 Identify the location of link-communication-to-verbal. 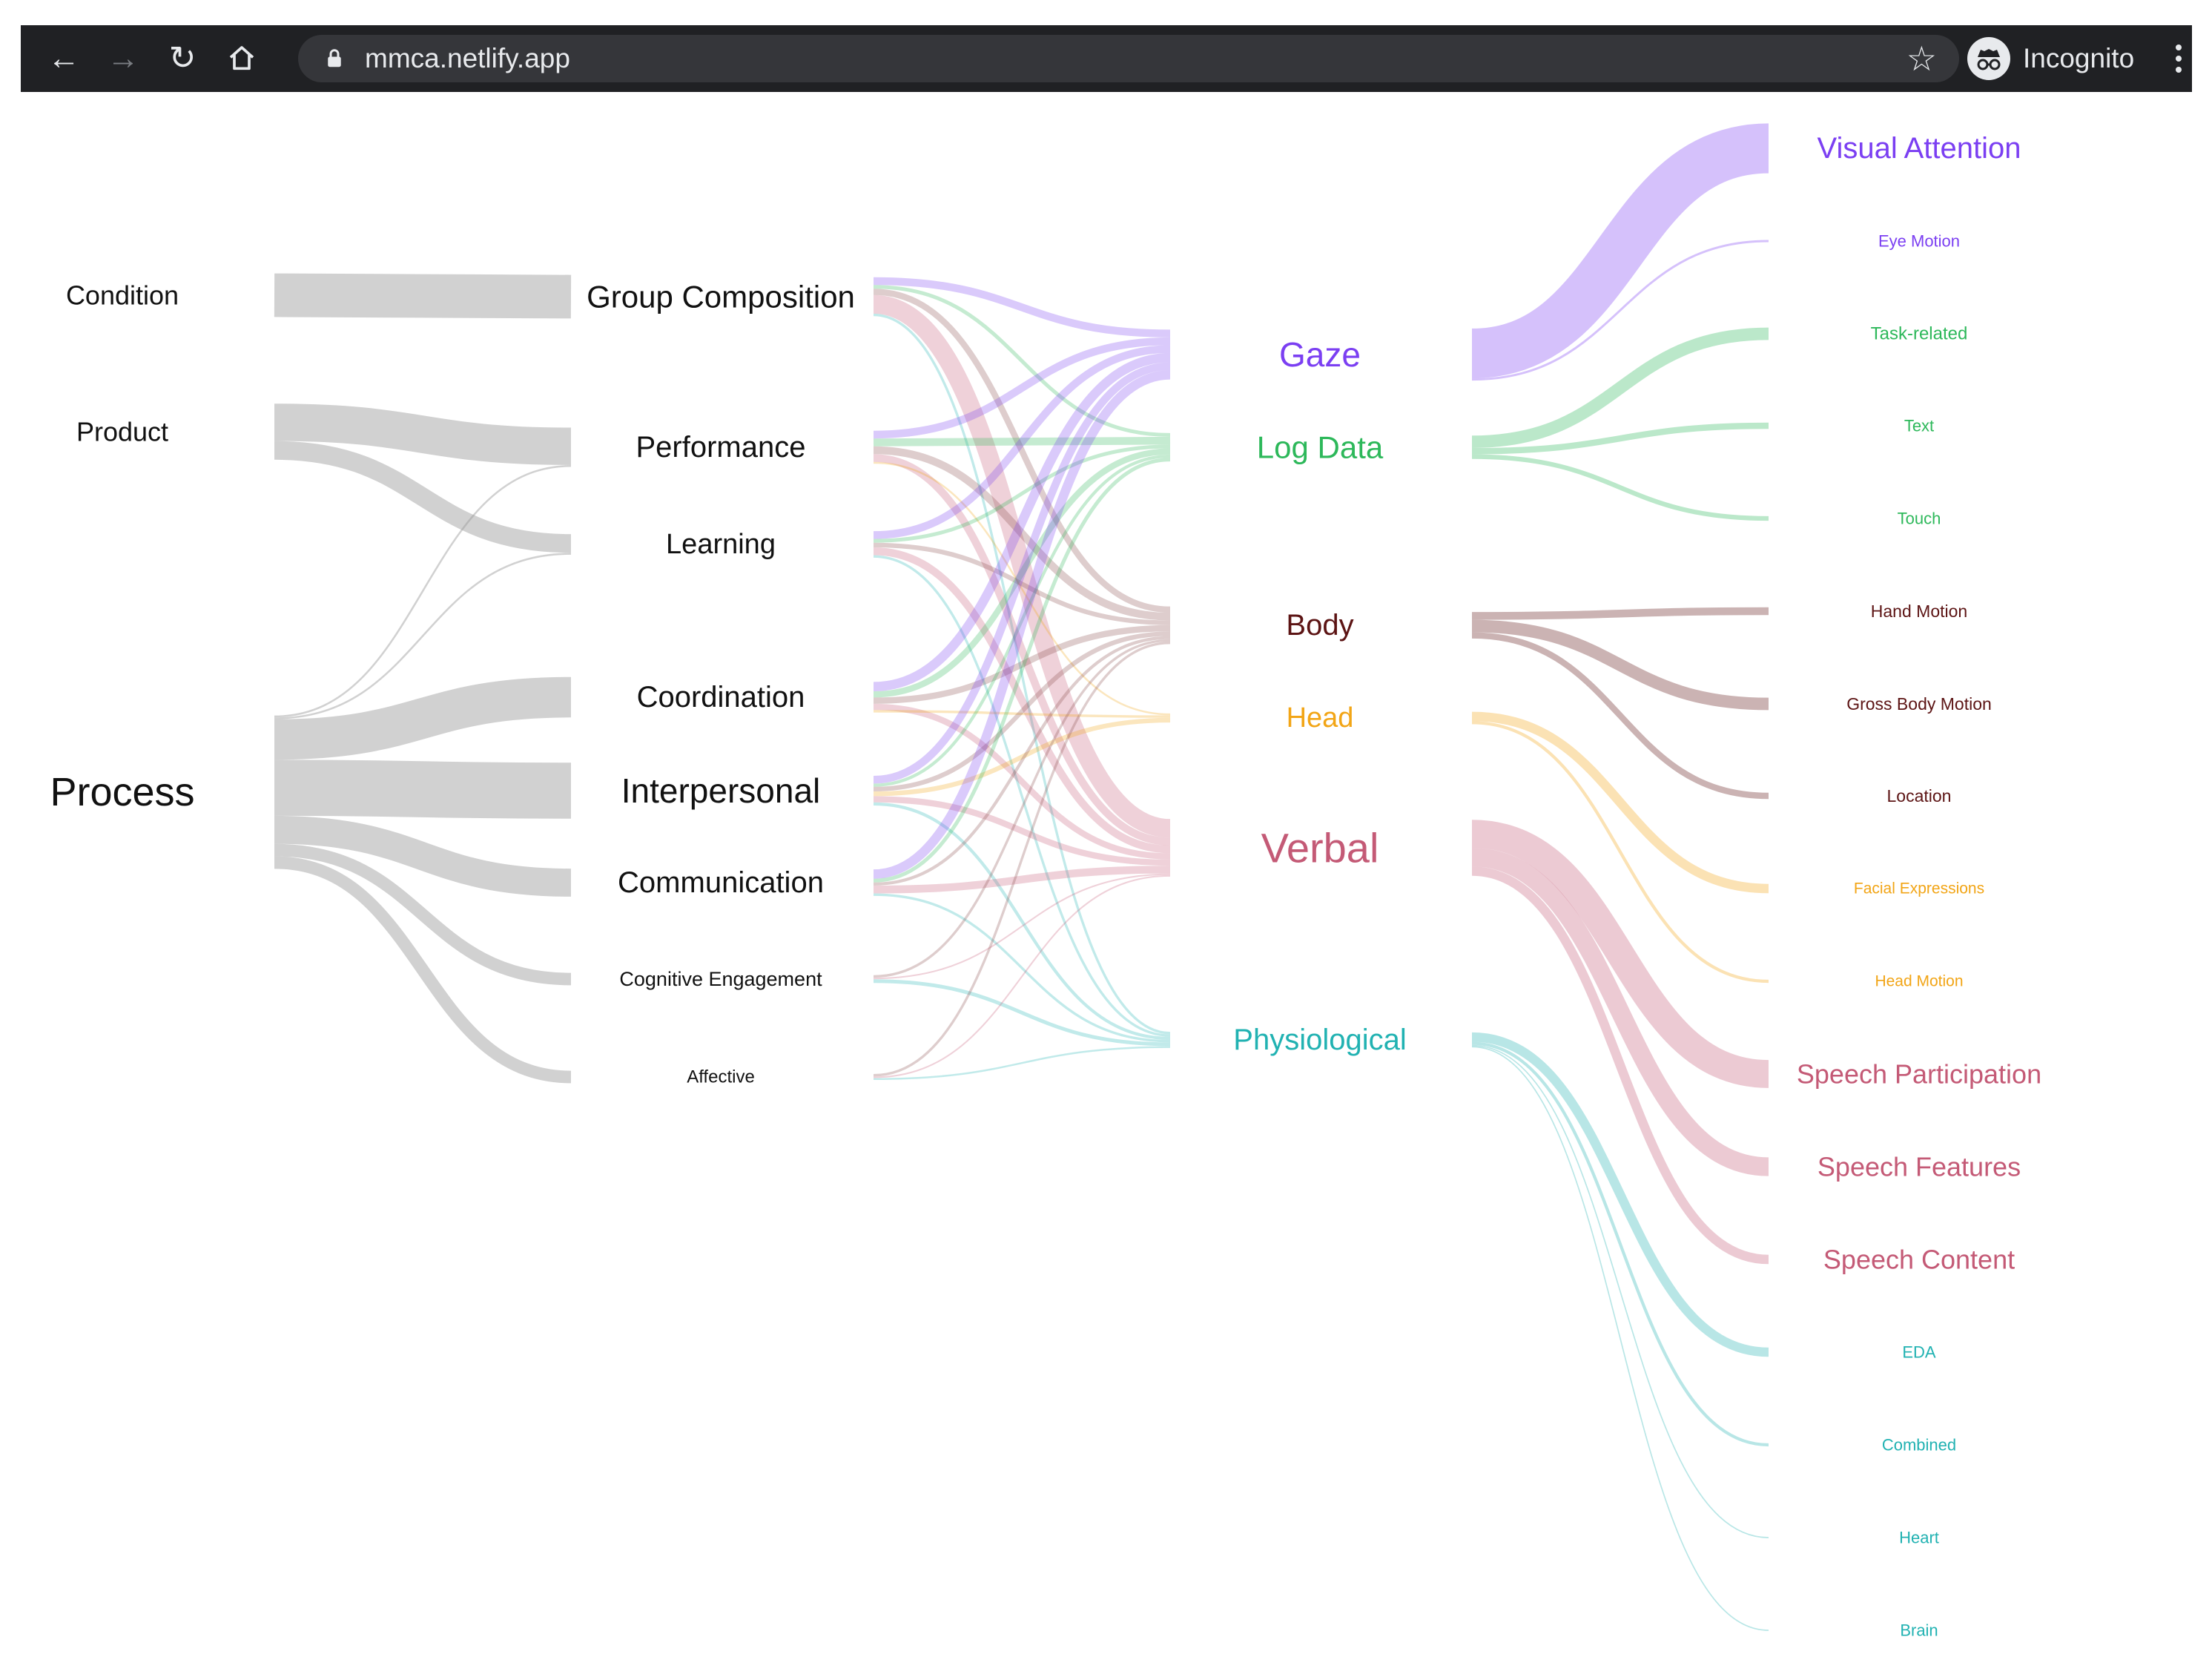
(1022, 880).